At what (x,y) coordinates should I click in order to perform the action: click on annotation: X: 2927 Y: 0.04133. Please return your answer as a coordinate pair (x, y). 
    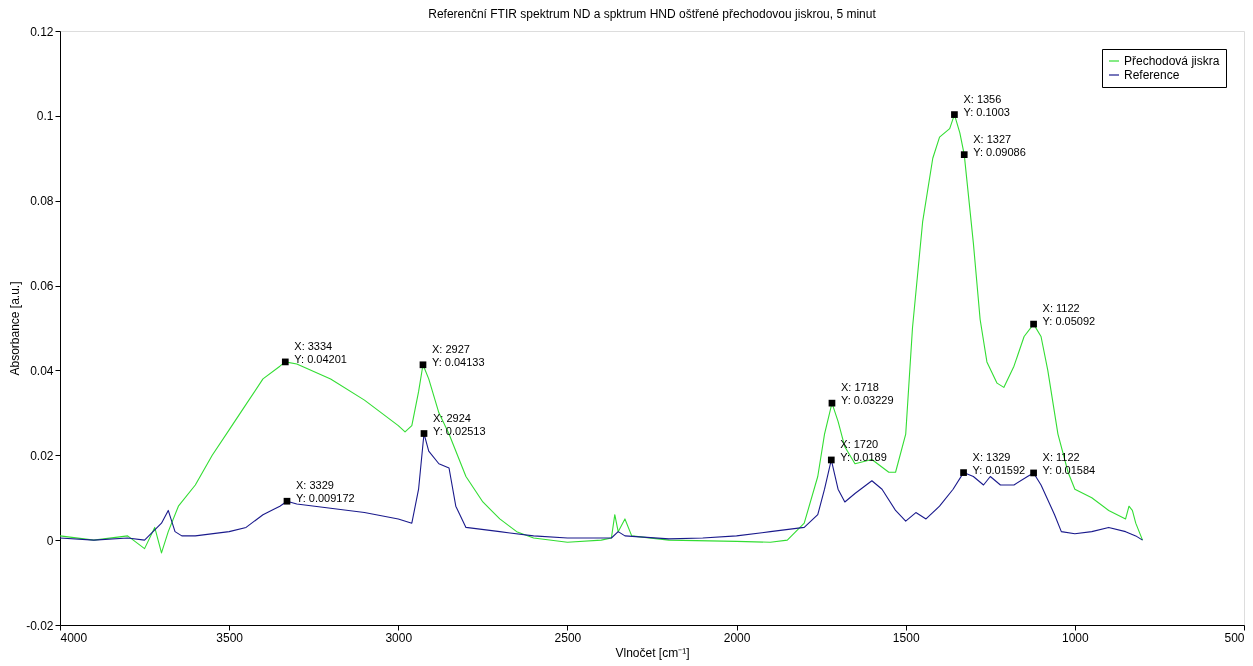
    Looking at the image, I should click on (458, 355).